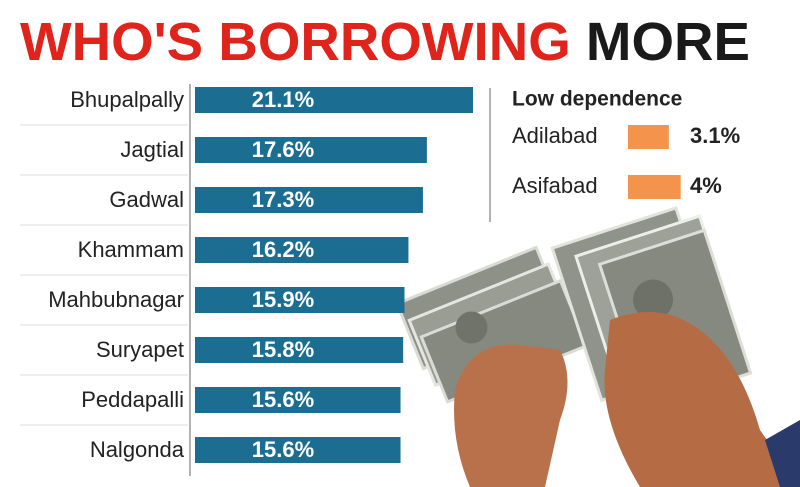 This screenshot has width=800, height=487. I want to click on category-label: Nalgonda, so click(137, 449).